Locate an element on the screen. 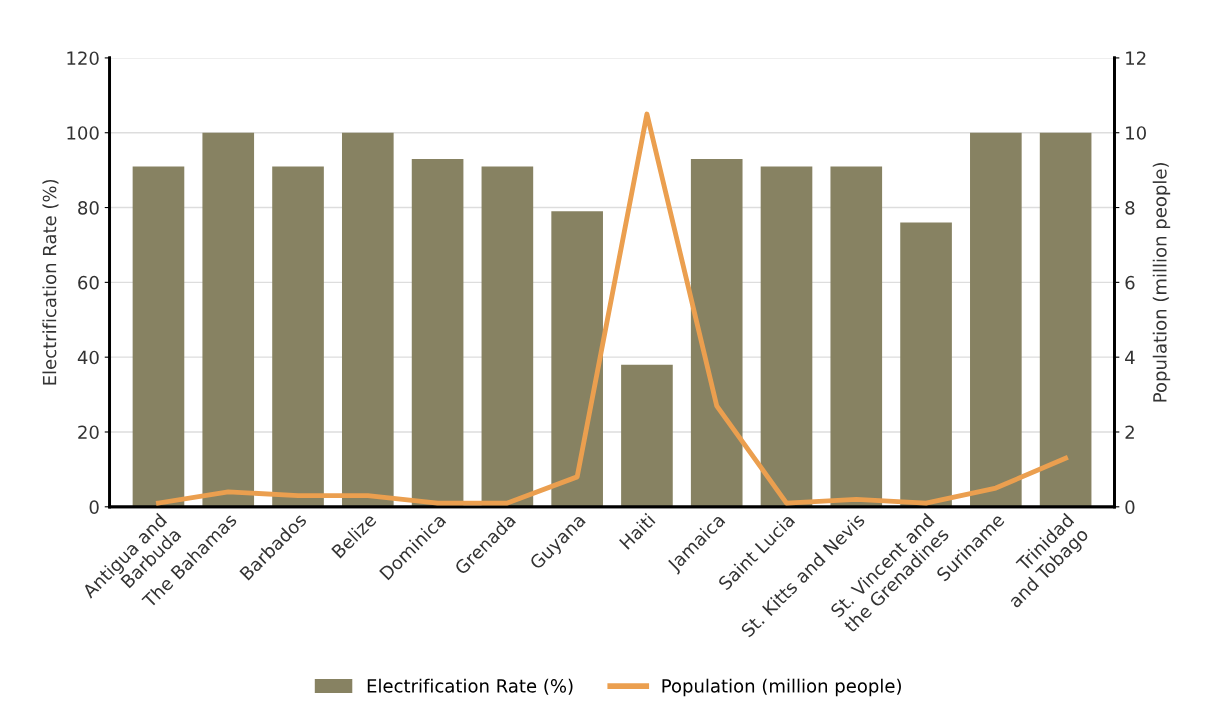  y2-tick-label: 12 is located at coordinates (1136, 58).